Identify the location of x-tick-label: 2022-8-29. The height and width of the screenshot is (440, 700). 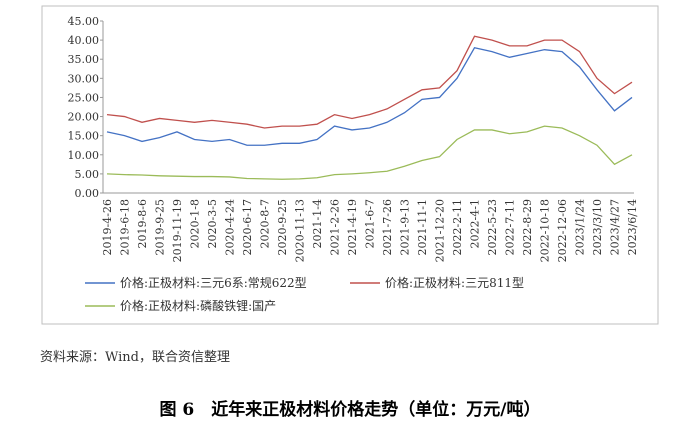
(527, 227).